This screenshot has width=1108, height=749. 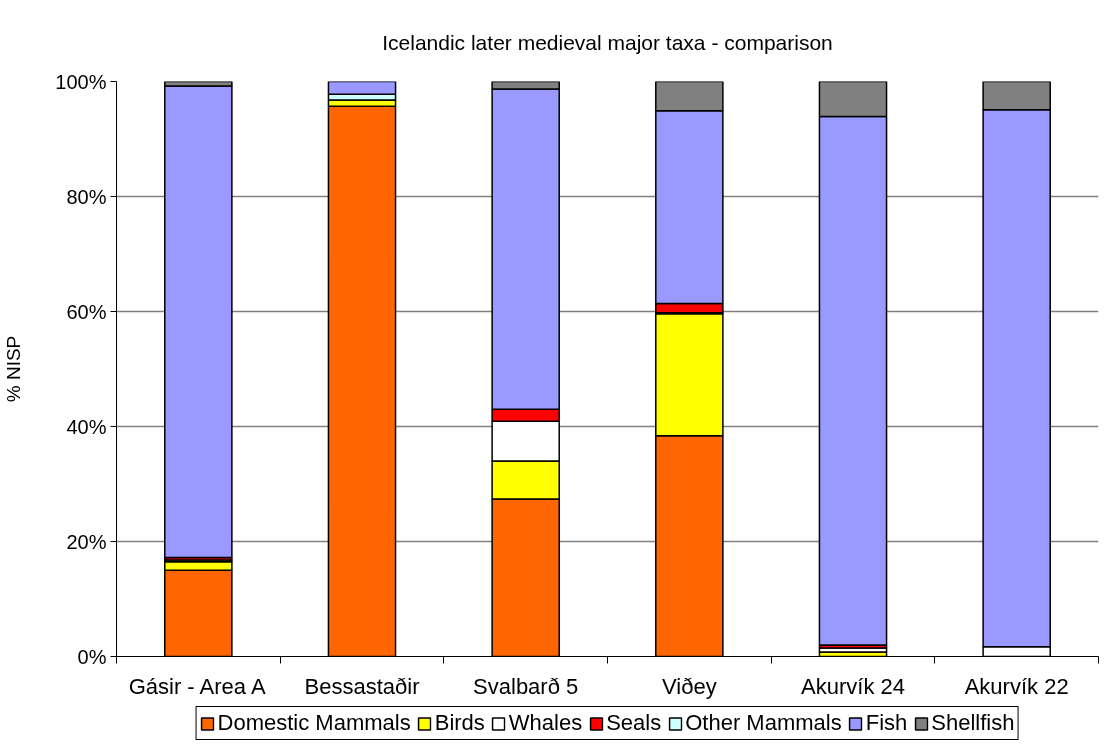 I want to click on legend-label: Other Mammals, so click(x=763, y=723).